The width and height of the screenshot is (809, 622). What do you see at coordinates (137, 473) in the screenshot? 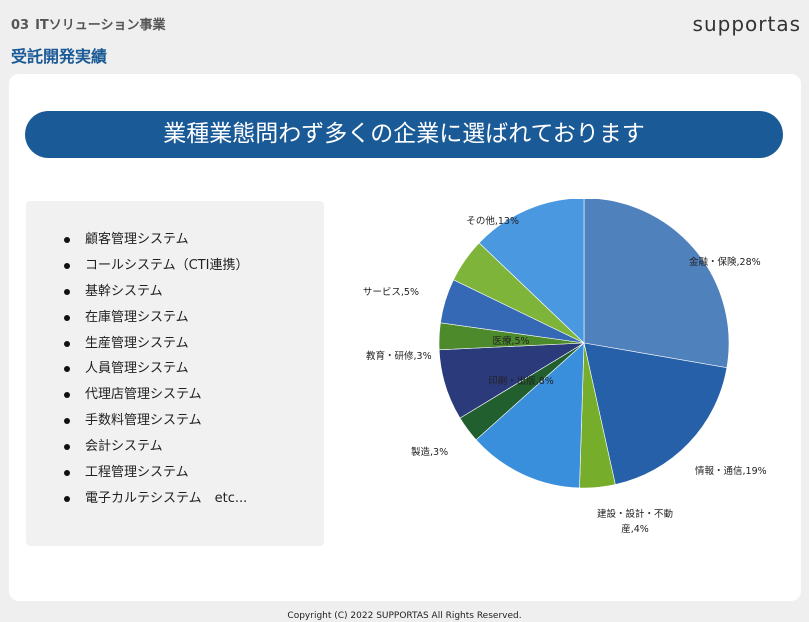
I see `list-item-label: 工程管理システム` at bounding box center [137, 473].